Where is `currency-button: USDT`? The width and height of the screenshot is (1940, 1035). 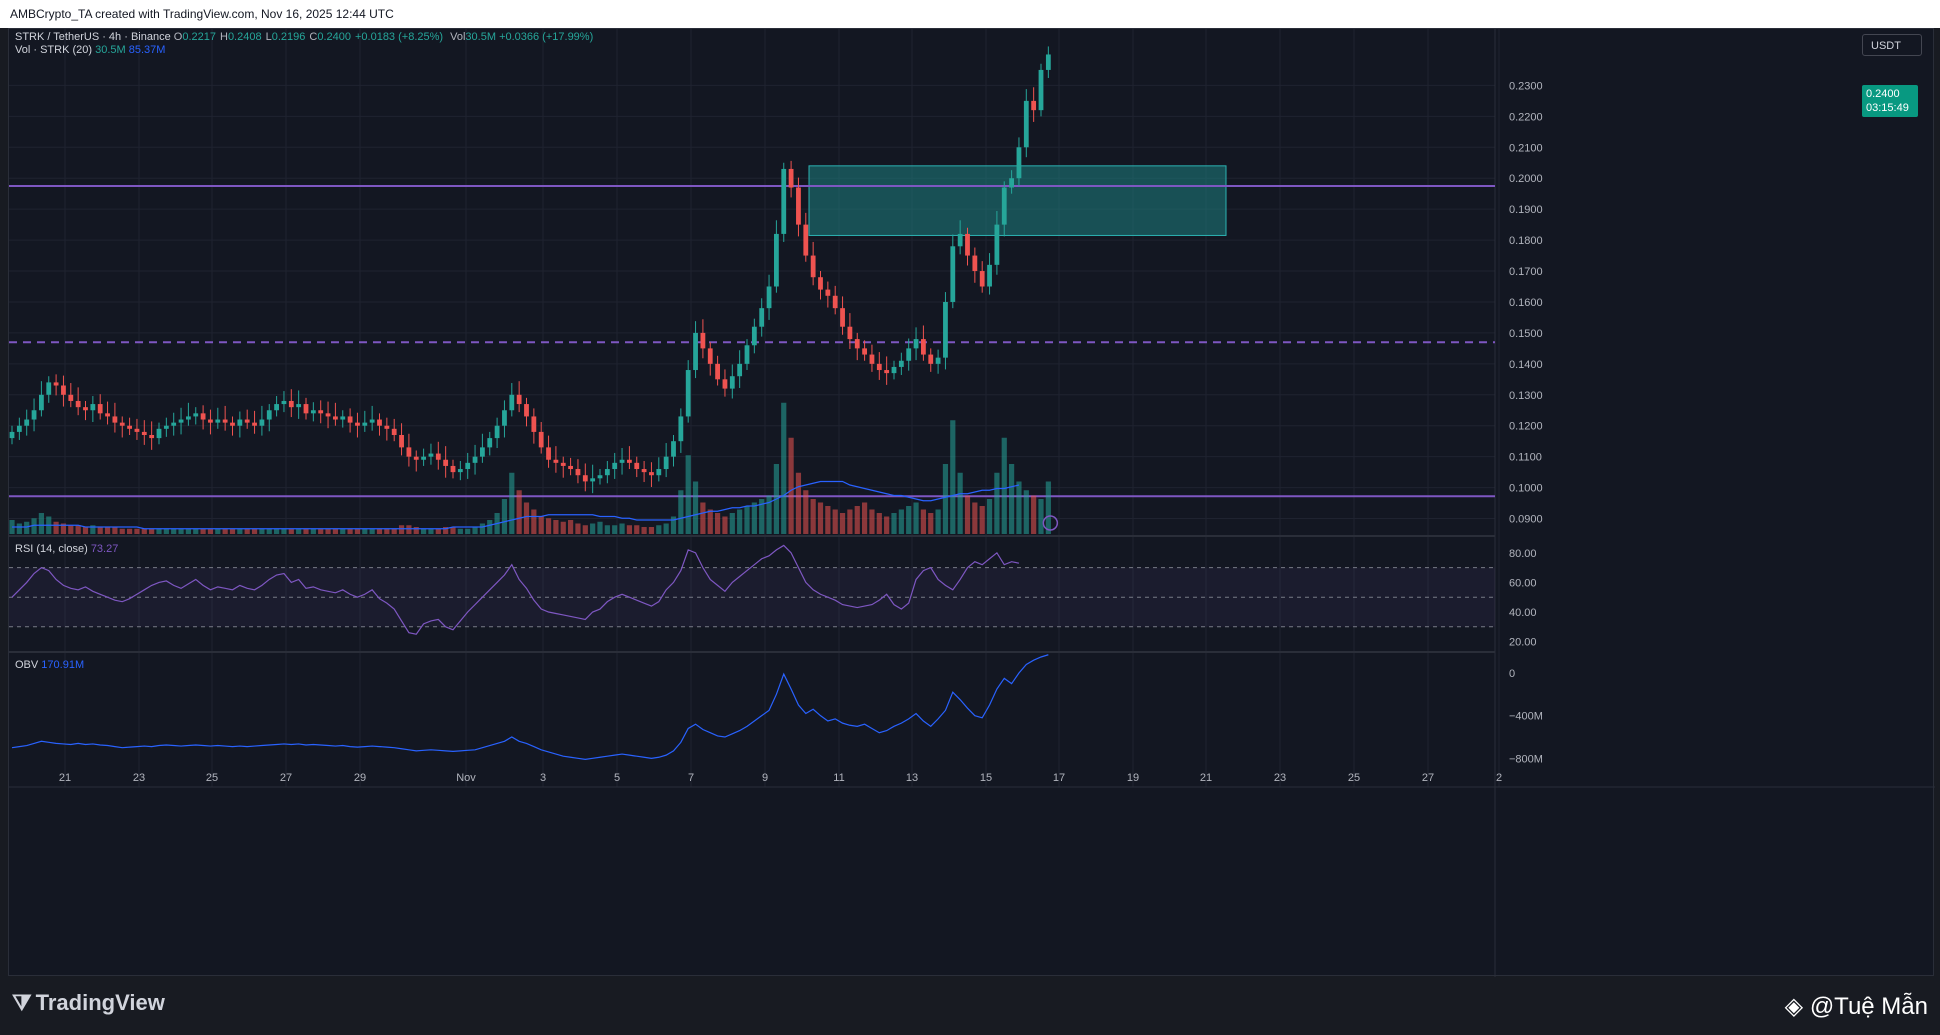
currency-button: USDT is located at coordinates (1892, 45).